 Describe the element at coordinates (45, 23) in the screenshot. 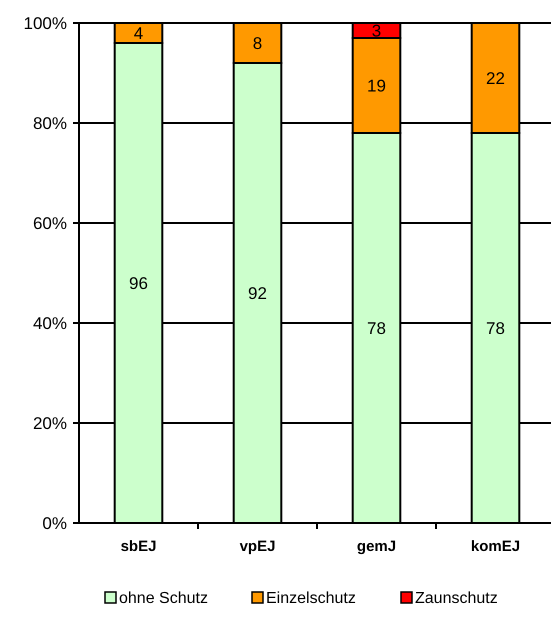

I see `y-tick-label: 100%` at that location.